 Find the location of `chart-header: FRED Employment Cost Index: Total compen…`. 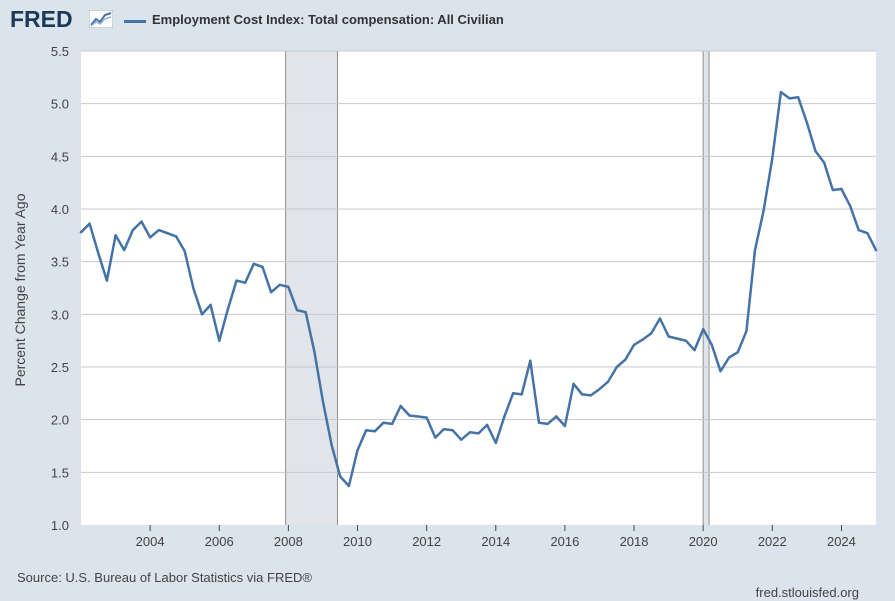

chart-header: FRED Employment Cost Index: Total compen… is located at coordinates (447, 20).